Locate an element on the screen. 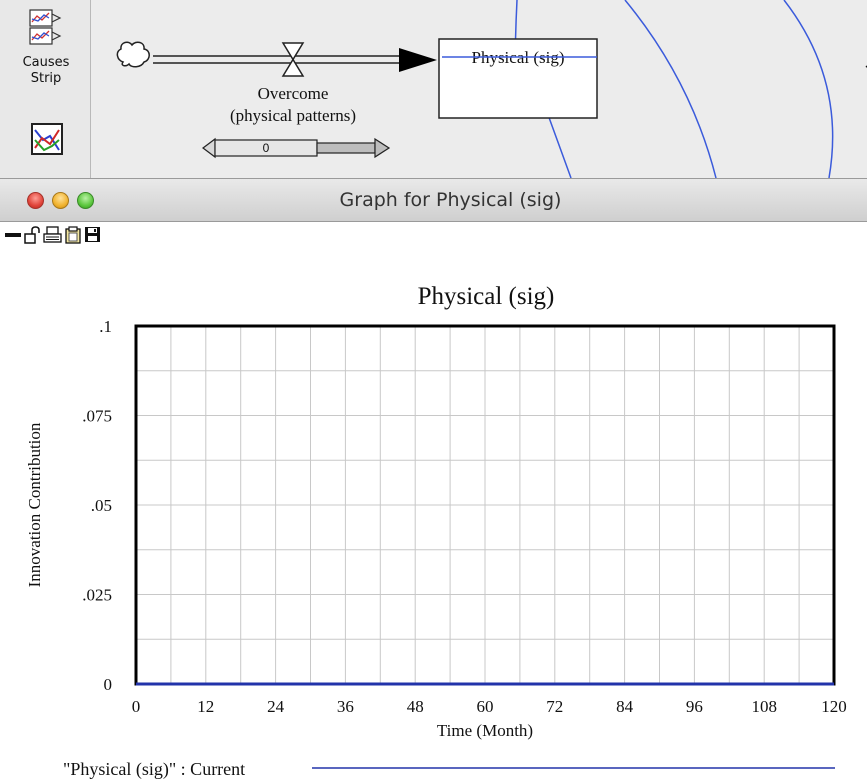 The height and width of the screenshot is (782, 867). legend-label: "Physical (sig)" : Current is located at coordinates (154, 769).